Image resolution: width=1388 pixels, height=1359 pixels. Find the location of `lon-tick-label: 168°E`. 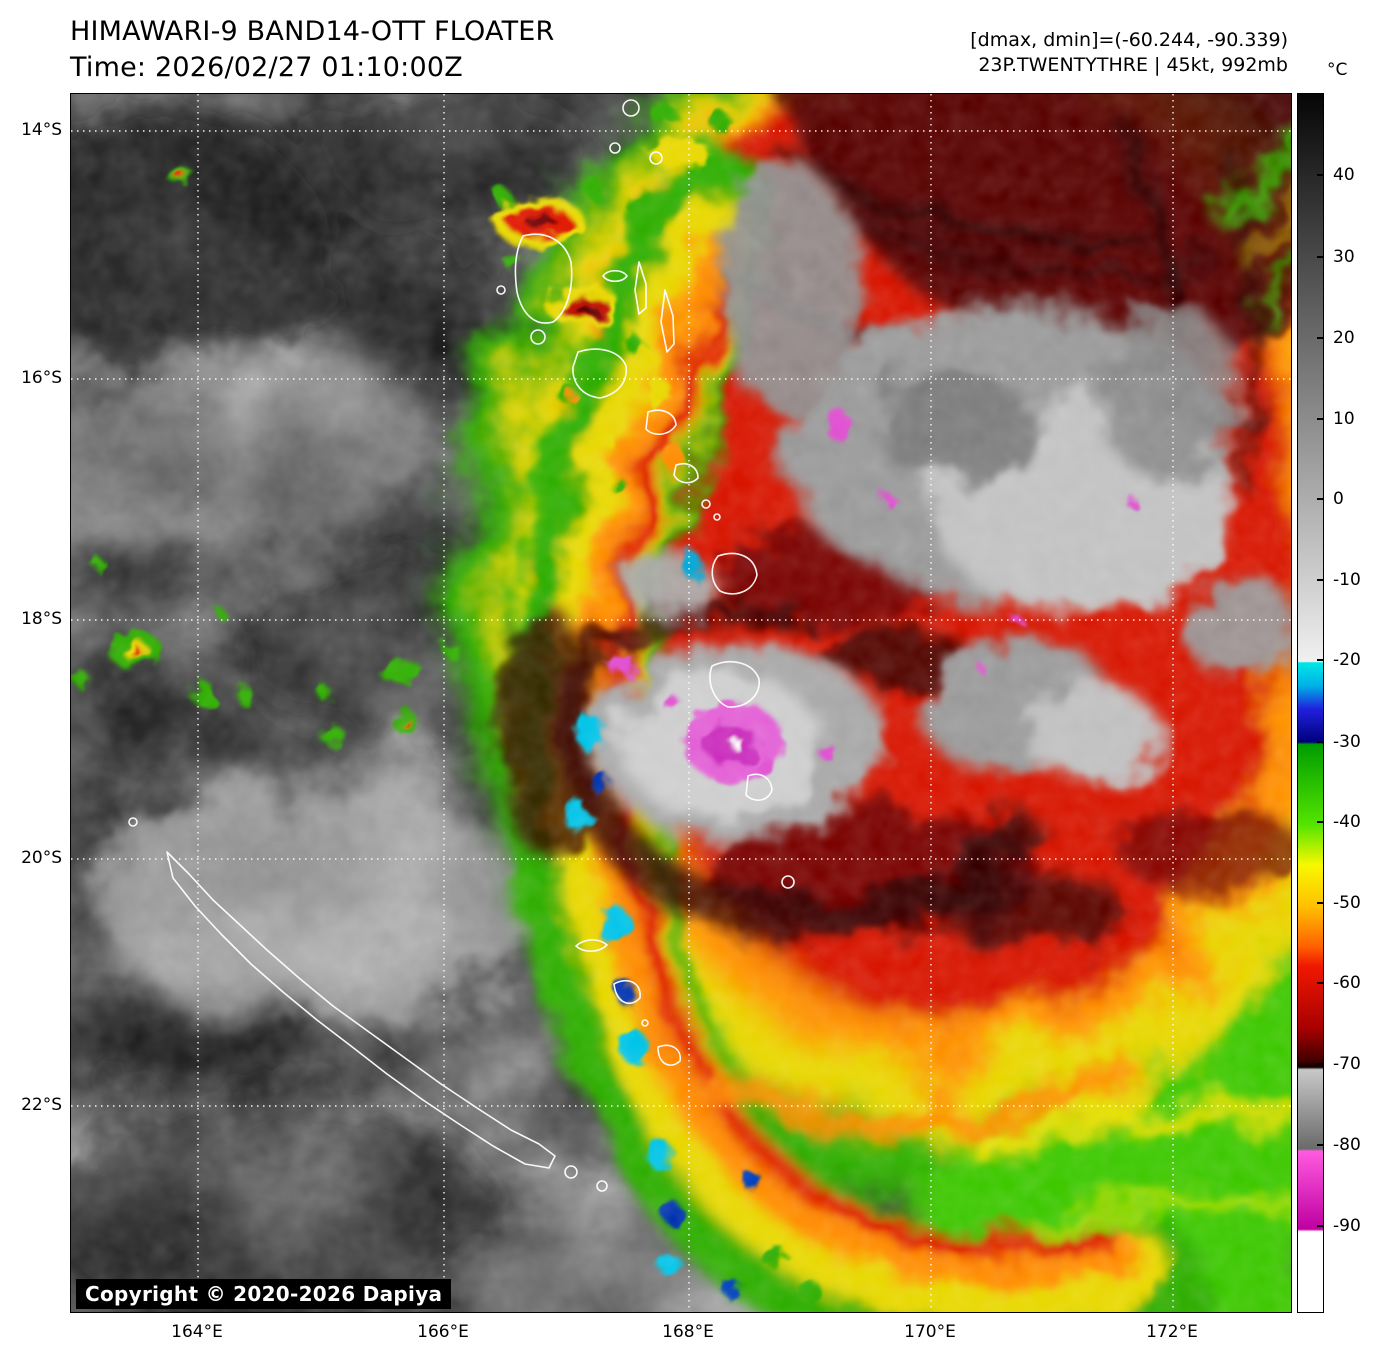

lon-tick-label: 168°E is located at coordinates (688, 1332).